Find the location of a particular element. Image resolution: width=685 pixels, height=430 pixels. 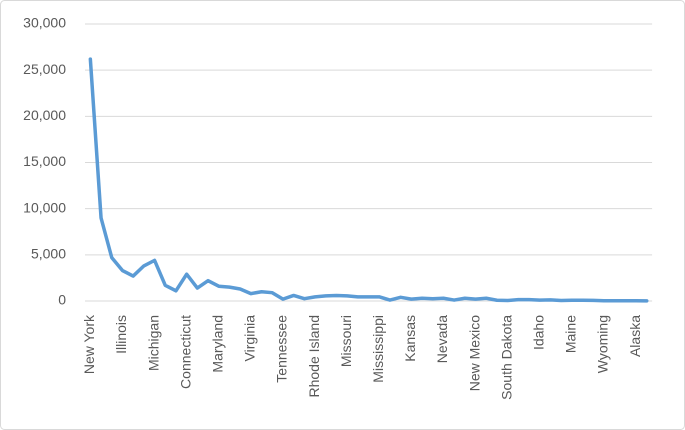

x-tick-label: Kansas is located at coordinates (410, 338).